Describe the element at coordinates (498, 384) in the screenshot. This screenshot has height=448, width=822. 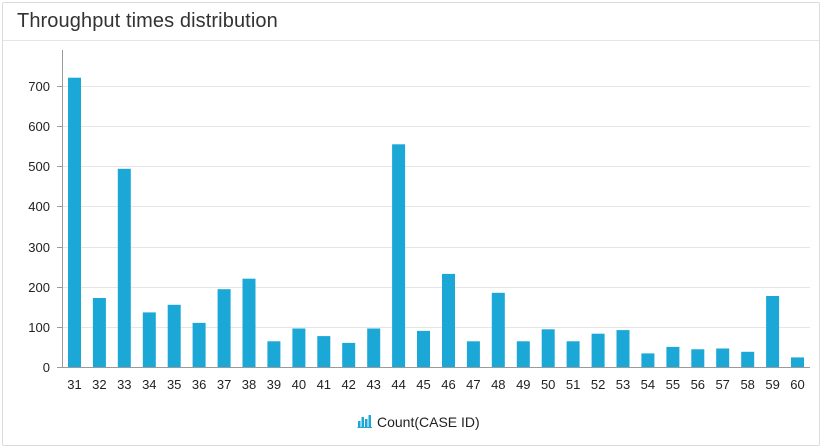
I see `x-tick-label: 48` at that location.